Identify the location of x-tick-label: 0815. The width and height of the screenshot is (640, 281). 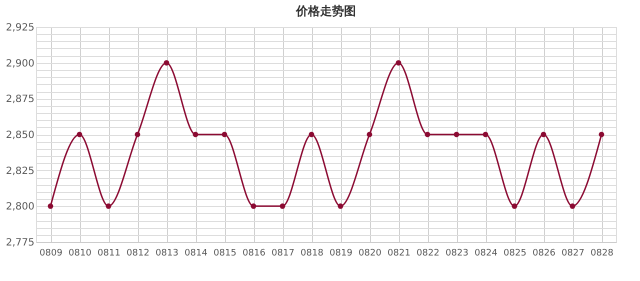
(225, 253).